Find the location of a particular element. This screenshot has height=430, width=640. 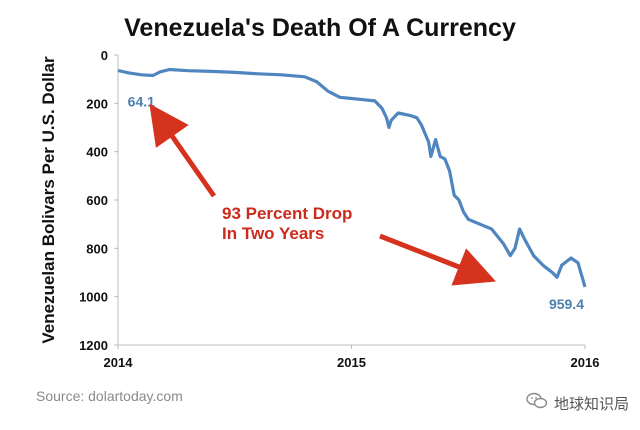

x-tick-label: 2014 is located at coordinates (119, 362).